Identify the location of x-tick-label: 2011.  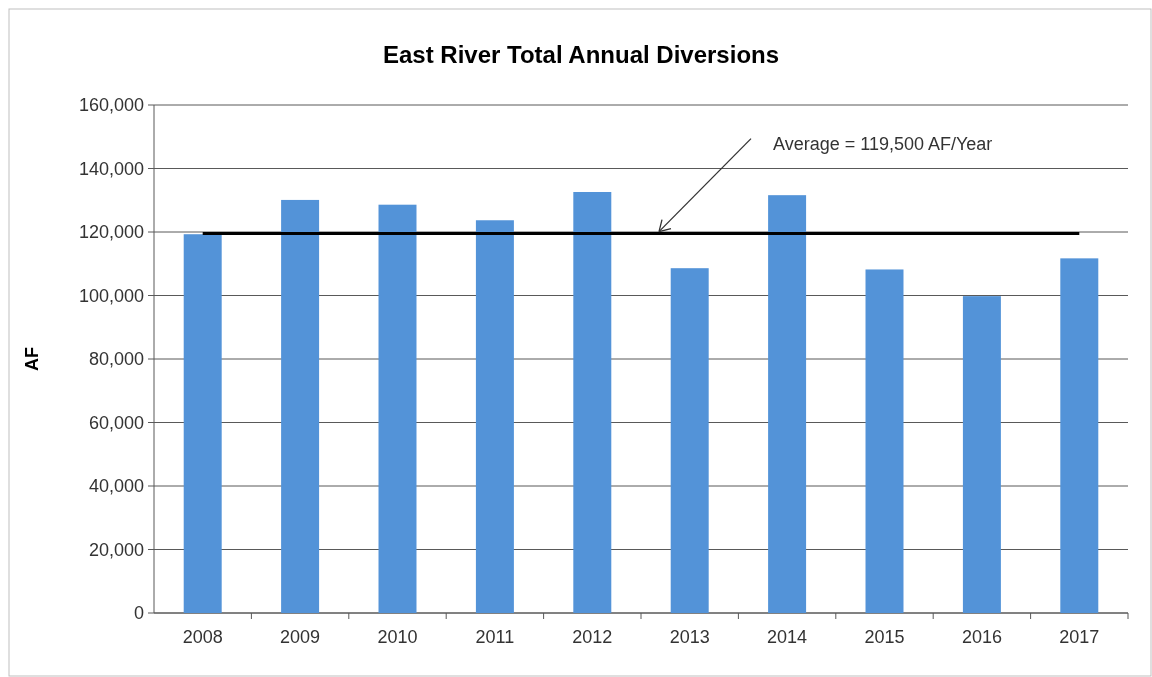
(495, 637).